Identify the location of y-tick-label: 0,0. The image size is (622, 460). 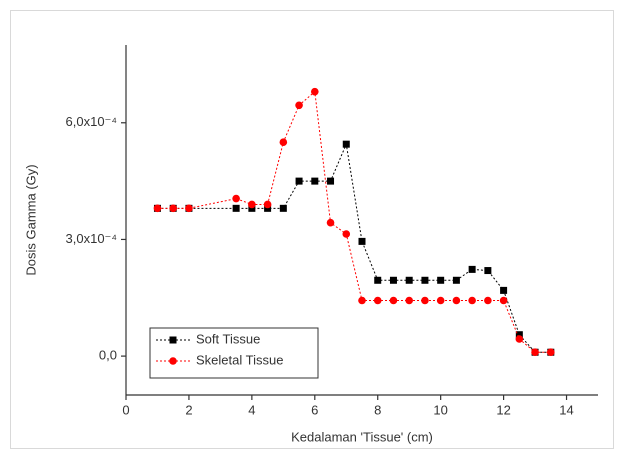
(108, 355).